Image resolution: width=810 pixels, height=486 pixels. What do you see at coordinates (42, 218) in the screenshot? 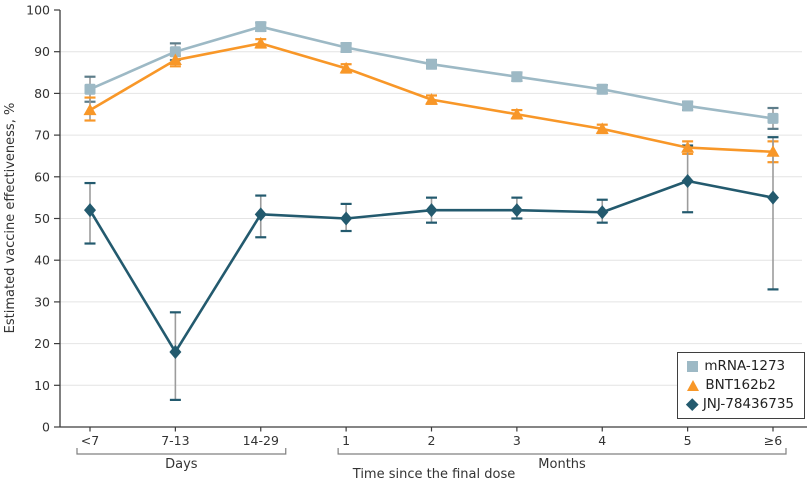
I see `y-tick-label: 50` at bounding box center [42, 218].